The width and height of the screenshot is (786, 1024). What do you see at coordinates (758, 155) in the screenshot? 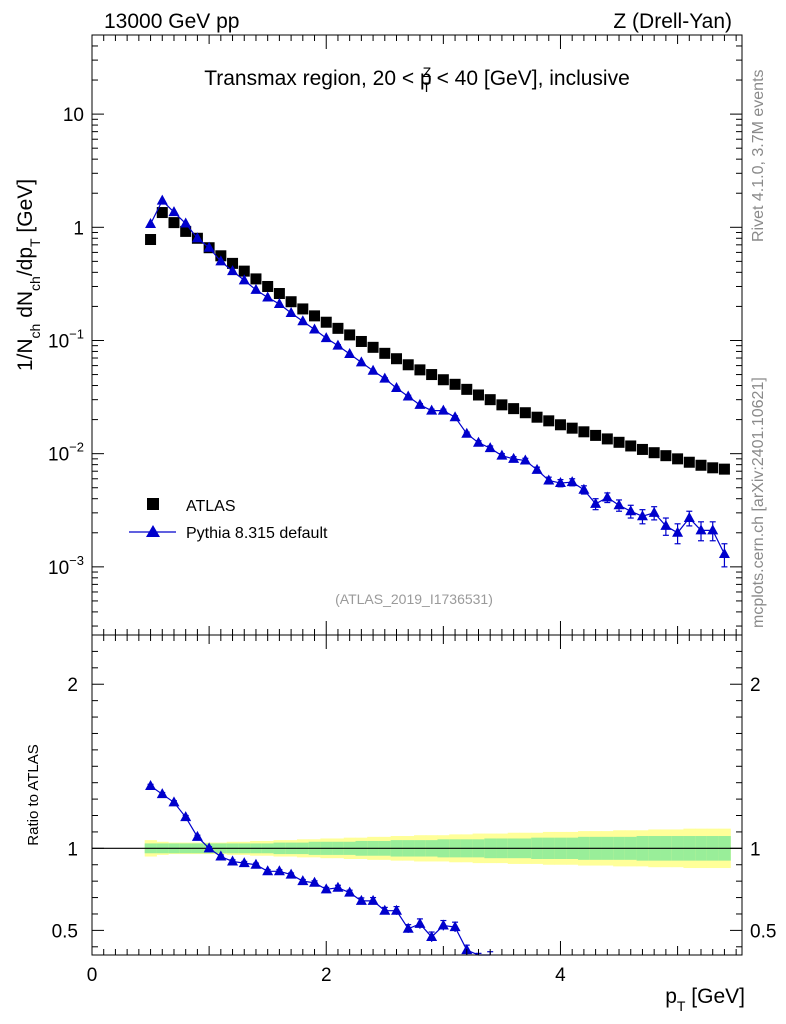
I see `rivet-label: Rivet 4.1.0, 3.7M events` at bounding box center [758, 155].